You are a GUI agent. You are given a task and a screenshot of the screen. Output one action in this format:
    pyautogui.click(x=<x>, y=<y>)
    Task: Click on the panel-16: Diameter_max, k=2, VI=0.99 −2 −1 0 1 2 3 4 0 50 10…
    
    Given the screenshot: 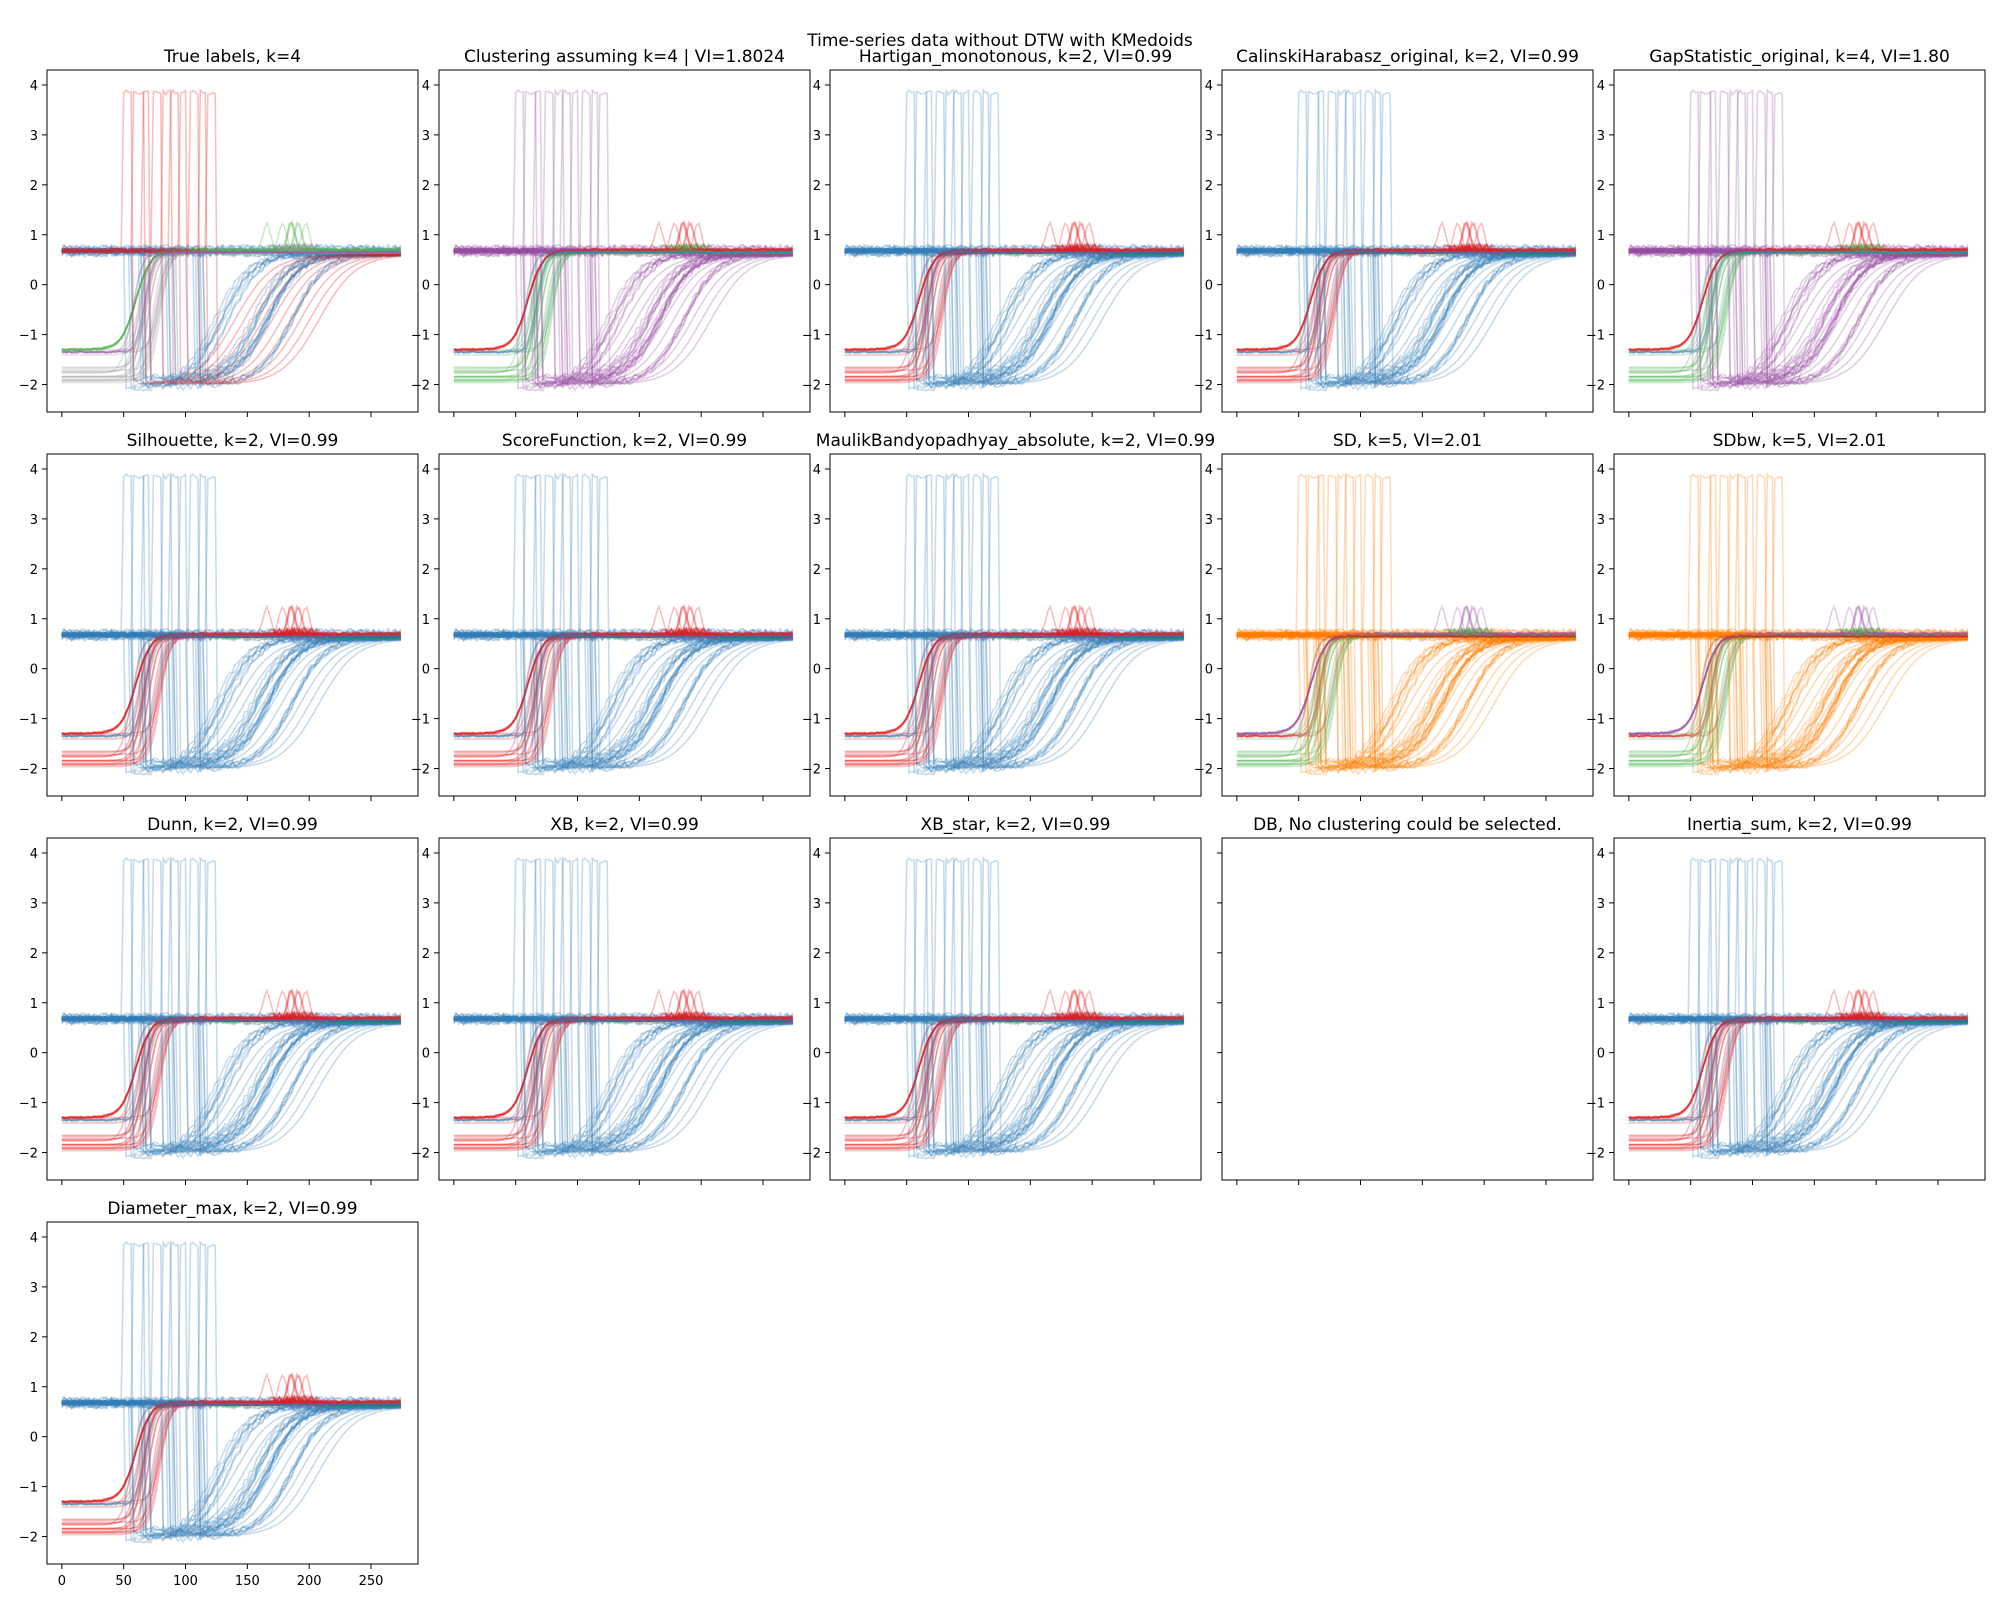 What is the action you would take?
    pyautogui.click(x=219, y=1394)
    